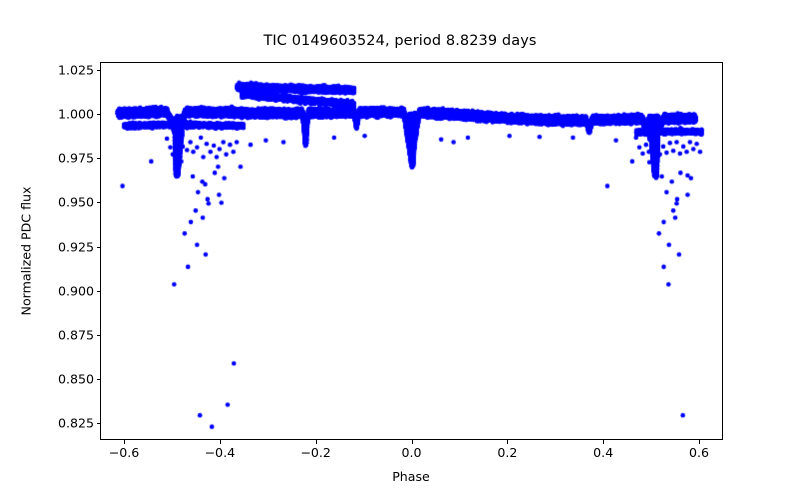 The image size is (800, 500). Describe the element at coordinates (75, 70) in the screenshot. I see `y-tick-label: 1.025` at that location.